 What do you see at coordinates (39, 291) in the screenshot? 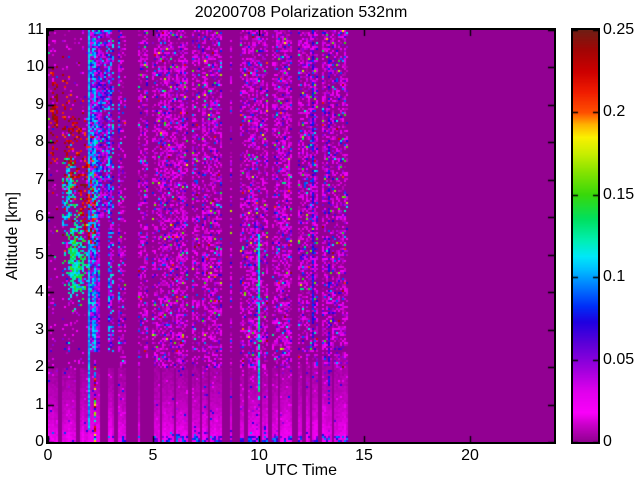
I see `y-tick-label: 4` at bounding box center [39, 291].